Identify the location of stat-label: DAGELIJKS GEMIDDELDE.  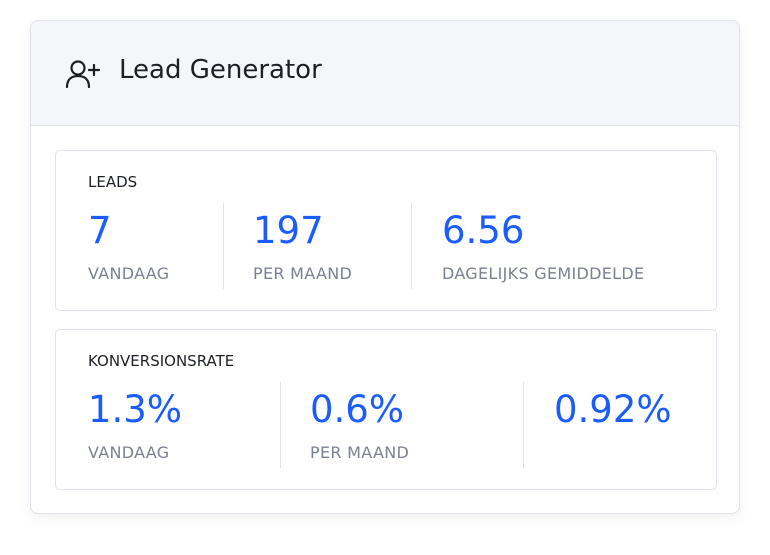
(543, 273).